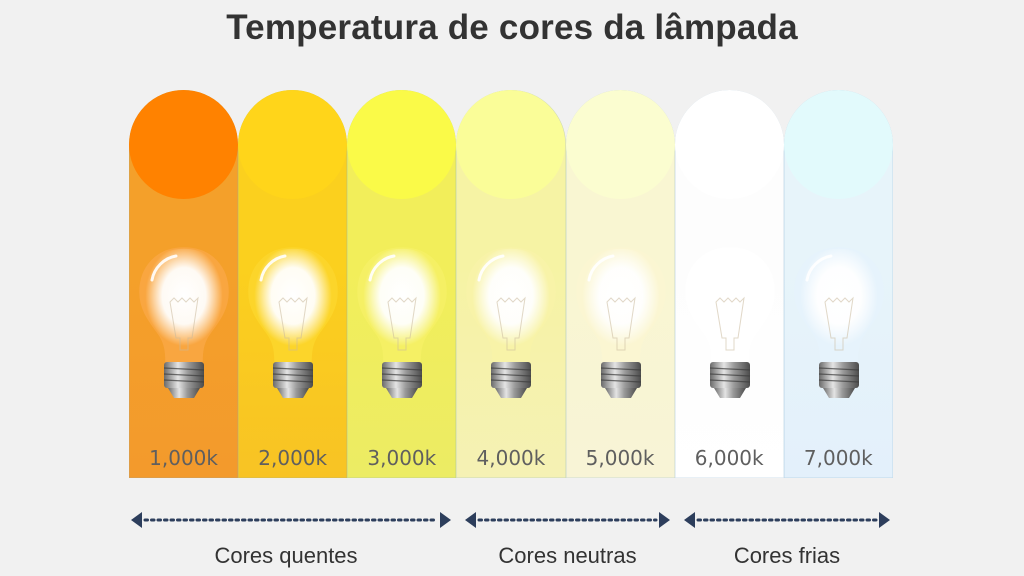 Image resolution: width=1024 pixels, height=576 pixels. I want to click on temperature-column-7000k: 7,000k, so click(838, 284).